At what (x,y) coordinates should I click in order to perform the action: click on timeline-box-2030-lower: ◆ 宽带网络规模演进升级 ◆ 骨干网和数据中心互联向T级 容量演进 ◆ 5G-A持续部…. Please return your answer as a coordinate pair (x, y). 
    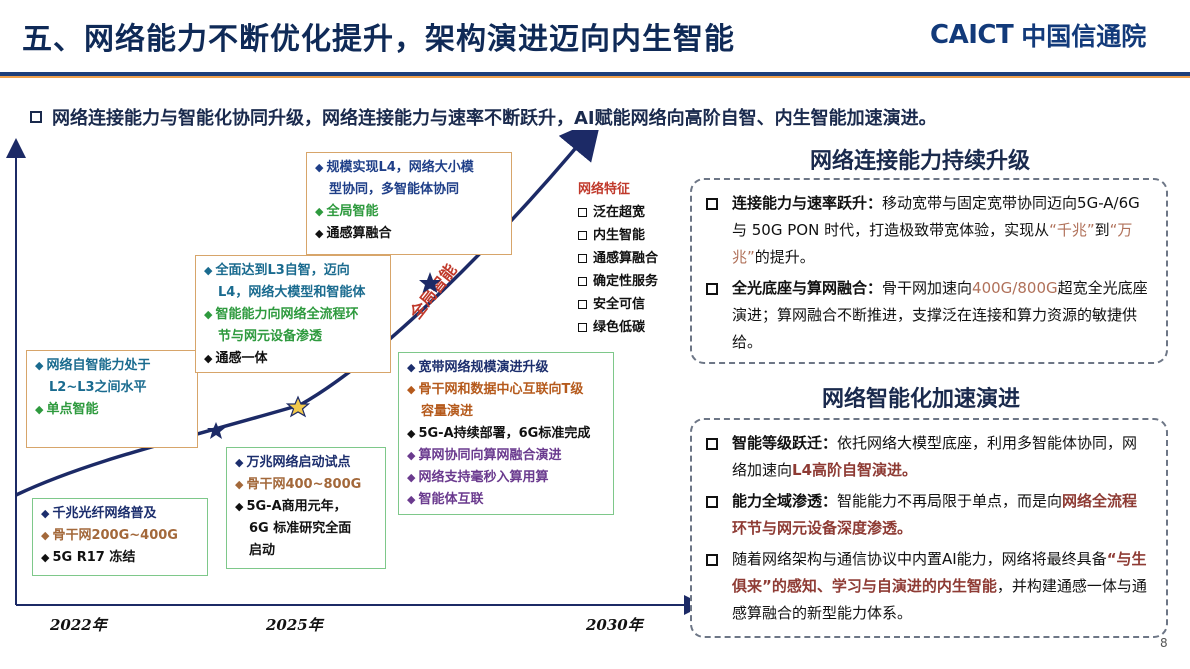
    Looking at the image, I should click on (506, 433).